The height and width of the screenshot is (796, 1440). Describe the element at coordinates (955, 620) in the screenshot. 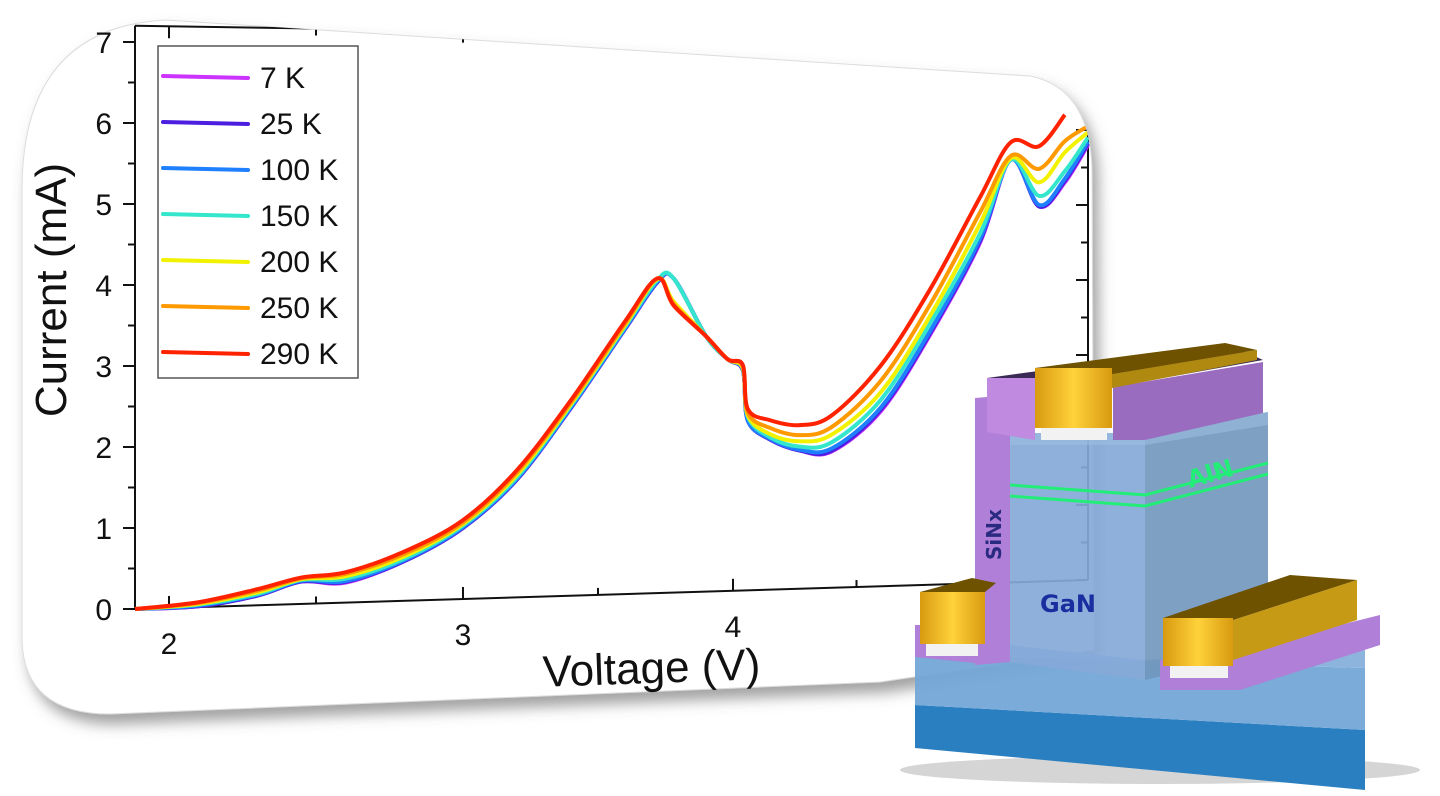

I see `left-contact` at that location.